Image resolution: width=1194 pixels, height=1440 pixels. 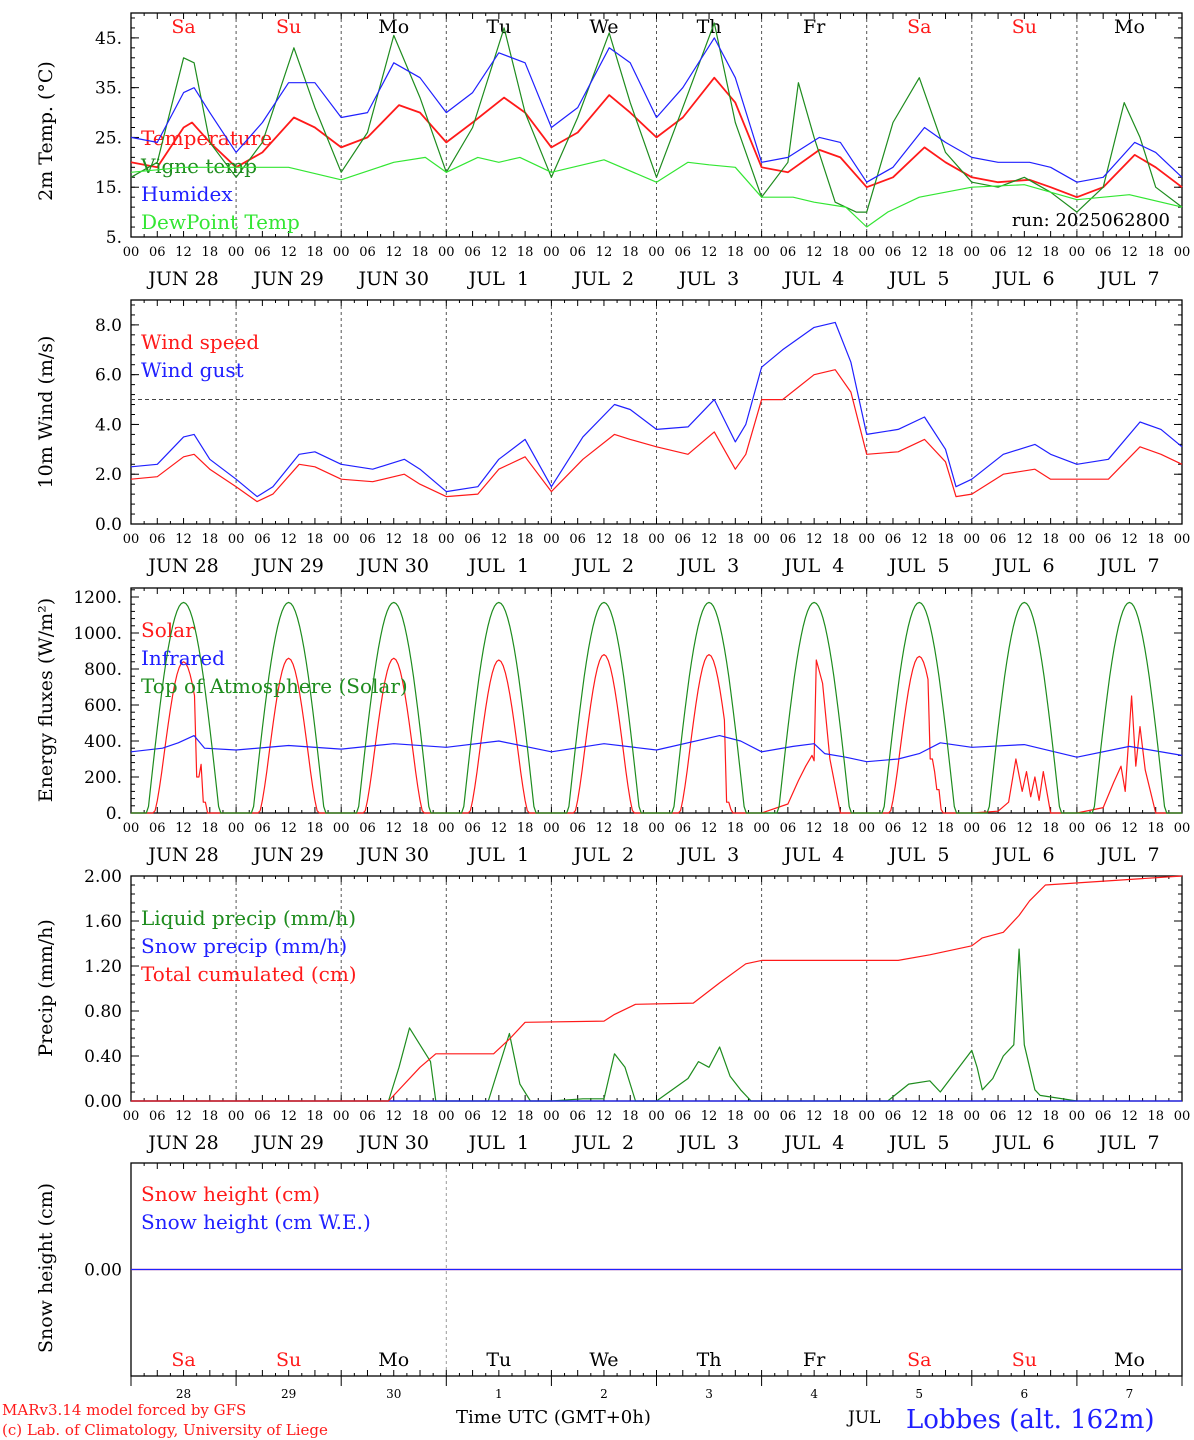 I want to click on y-tick-label: 45., so click(x=108, y=39).